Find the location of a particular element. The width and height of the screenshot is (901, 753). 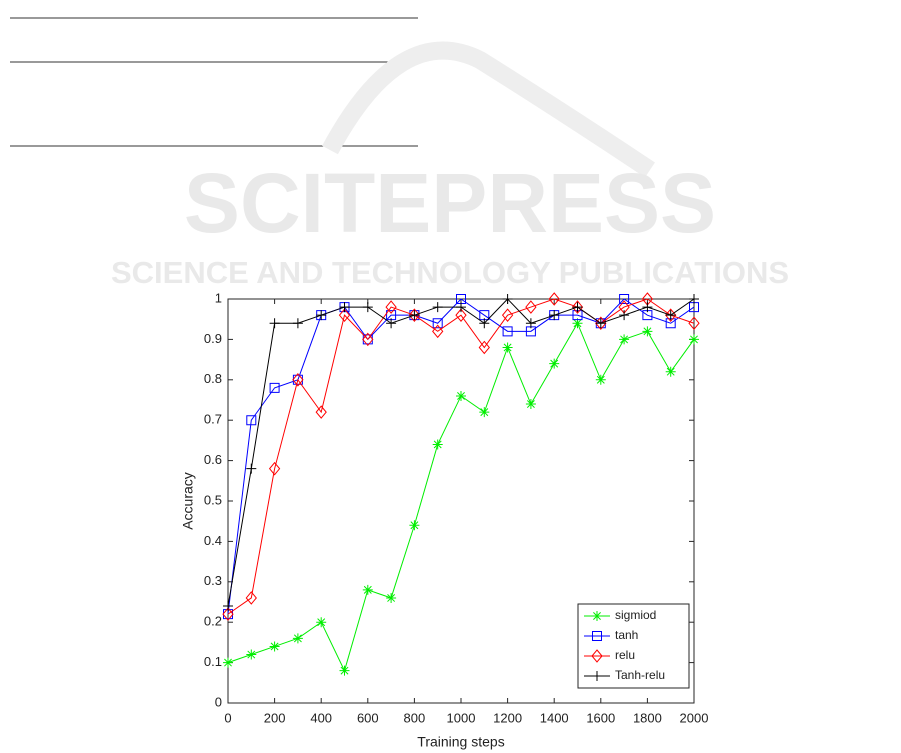

x-tick-label: 200 is located at coordinates (275, 717).